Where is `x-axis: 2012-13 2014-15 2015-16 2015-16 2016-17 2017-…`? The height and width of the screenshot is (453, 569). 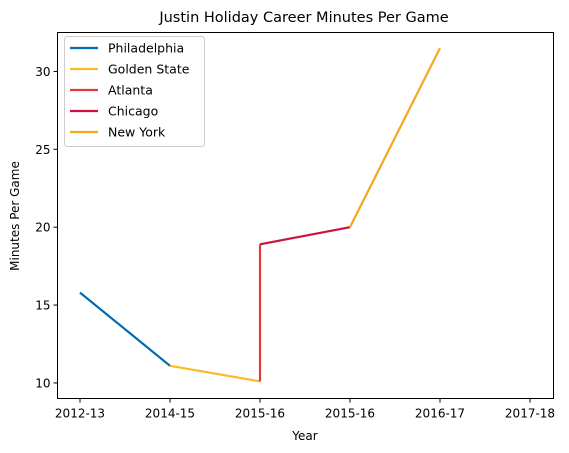 x-axis: 2012-13 2014-15 2015-16 2015-16 2016-17 2017-… is located at coordinates (305, 410).